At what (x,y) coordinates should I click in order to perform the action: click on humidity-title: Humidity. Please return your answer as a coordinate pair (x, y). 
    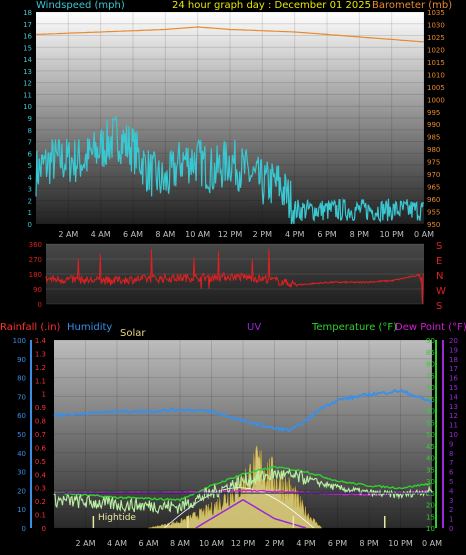
    Looking at the image, I should click on (89, 327).